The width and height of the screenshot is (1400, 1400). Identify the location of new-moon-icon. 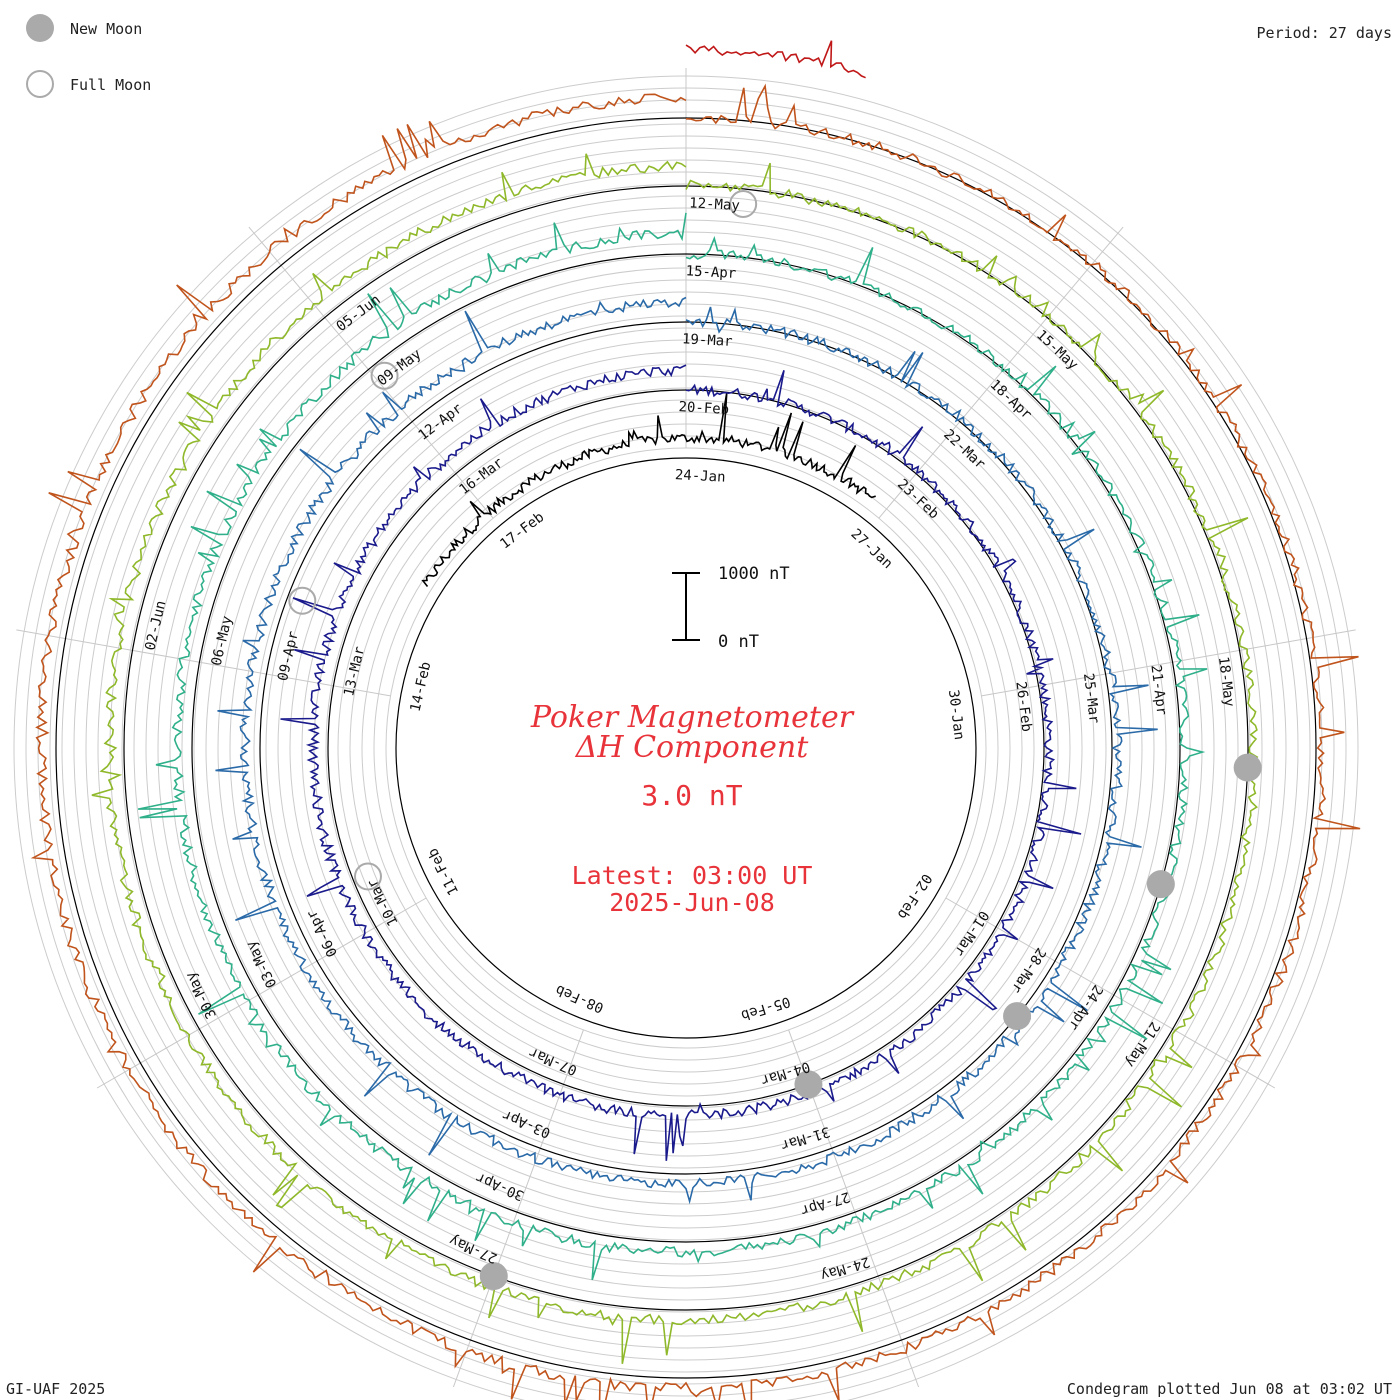
(40, 28).